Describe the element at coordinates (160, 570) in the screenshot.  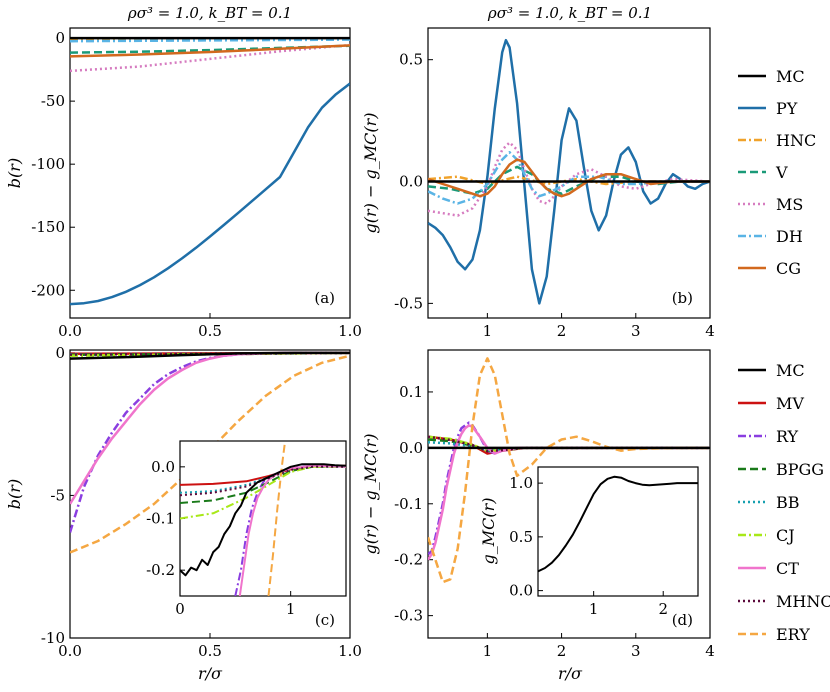
I see `panel-c-inset-ytick-label: -0.2` at that location.